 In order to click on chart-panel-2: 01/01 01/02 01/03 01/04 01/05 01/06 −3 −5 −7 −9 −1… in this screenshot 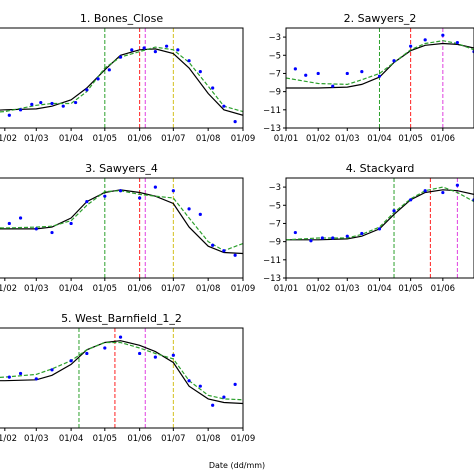, I will do `click(368, 78)`.